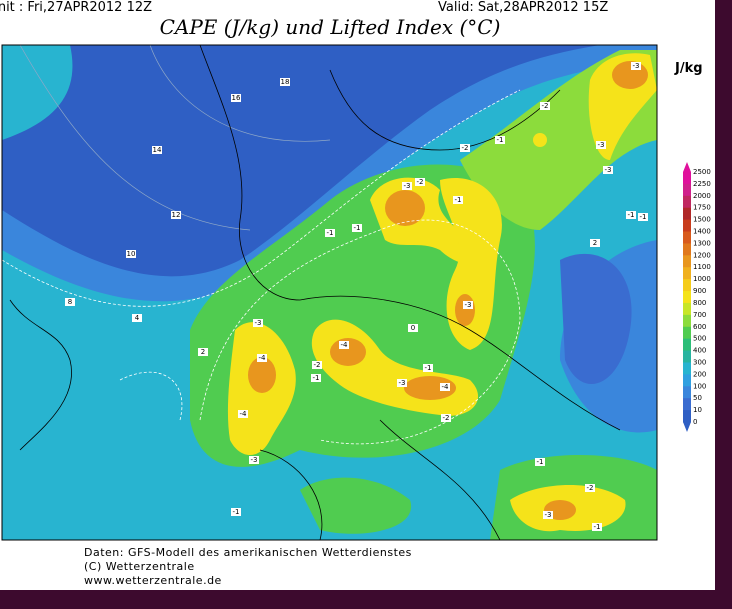 The height and width of the screenshot is (609, 732). What do you see at coordinates (702, 196) in the screenshot?
I see `colorbar-tick-label: 2000` at bounding box center [702, 196].